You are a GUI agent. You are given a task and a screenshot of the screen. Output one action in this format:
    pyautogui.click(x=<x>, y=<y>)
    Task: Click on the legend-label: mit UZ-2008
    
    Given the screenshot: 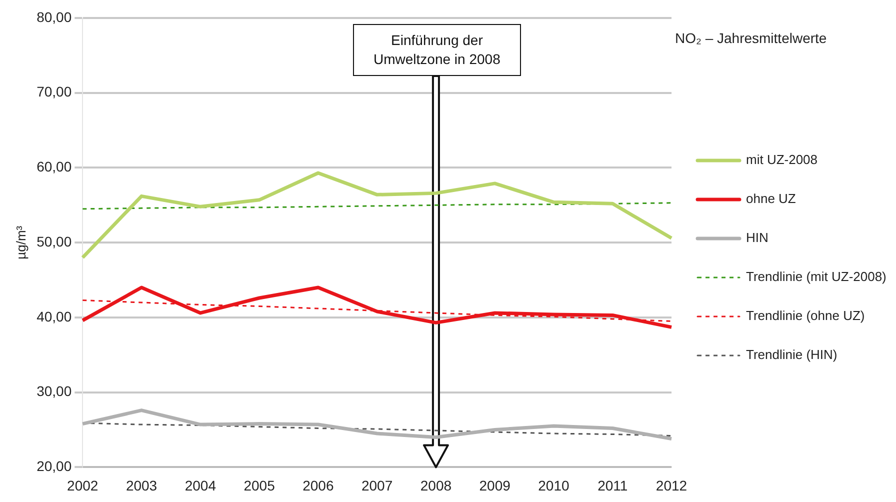 What is the action you would take?
    pyautogui.click(x=782, y=160)
    